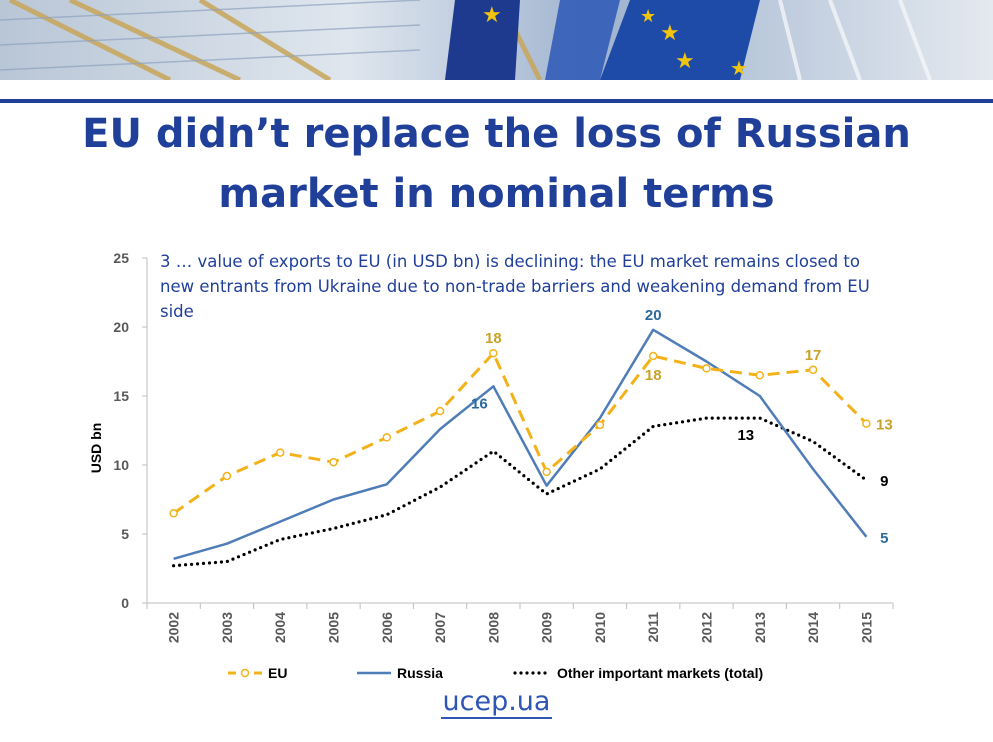  What do you see at coordinates (479, 403) in the screenshot?
I see `data-label-russia: 16` at bounding box center [479, 403].